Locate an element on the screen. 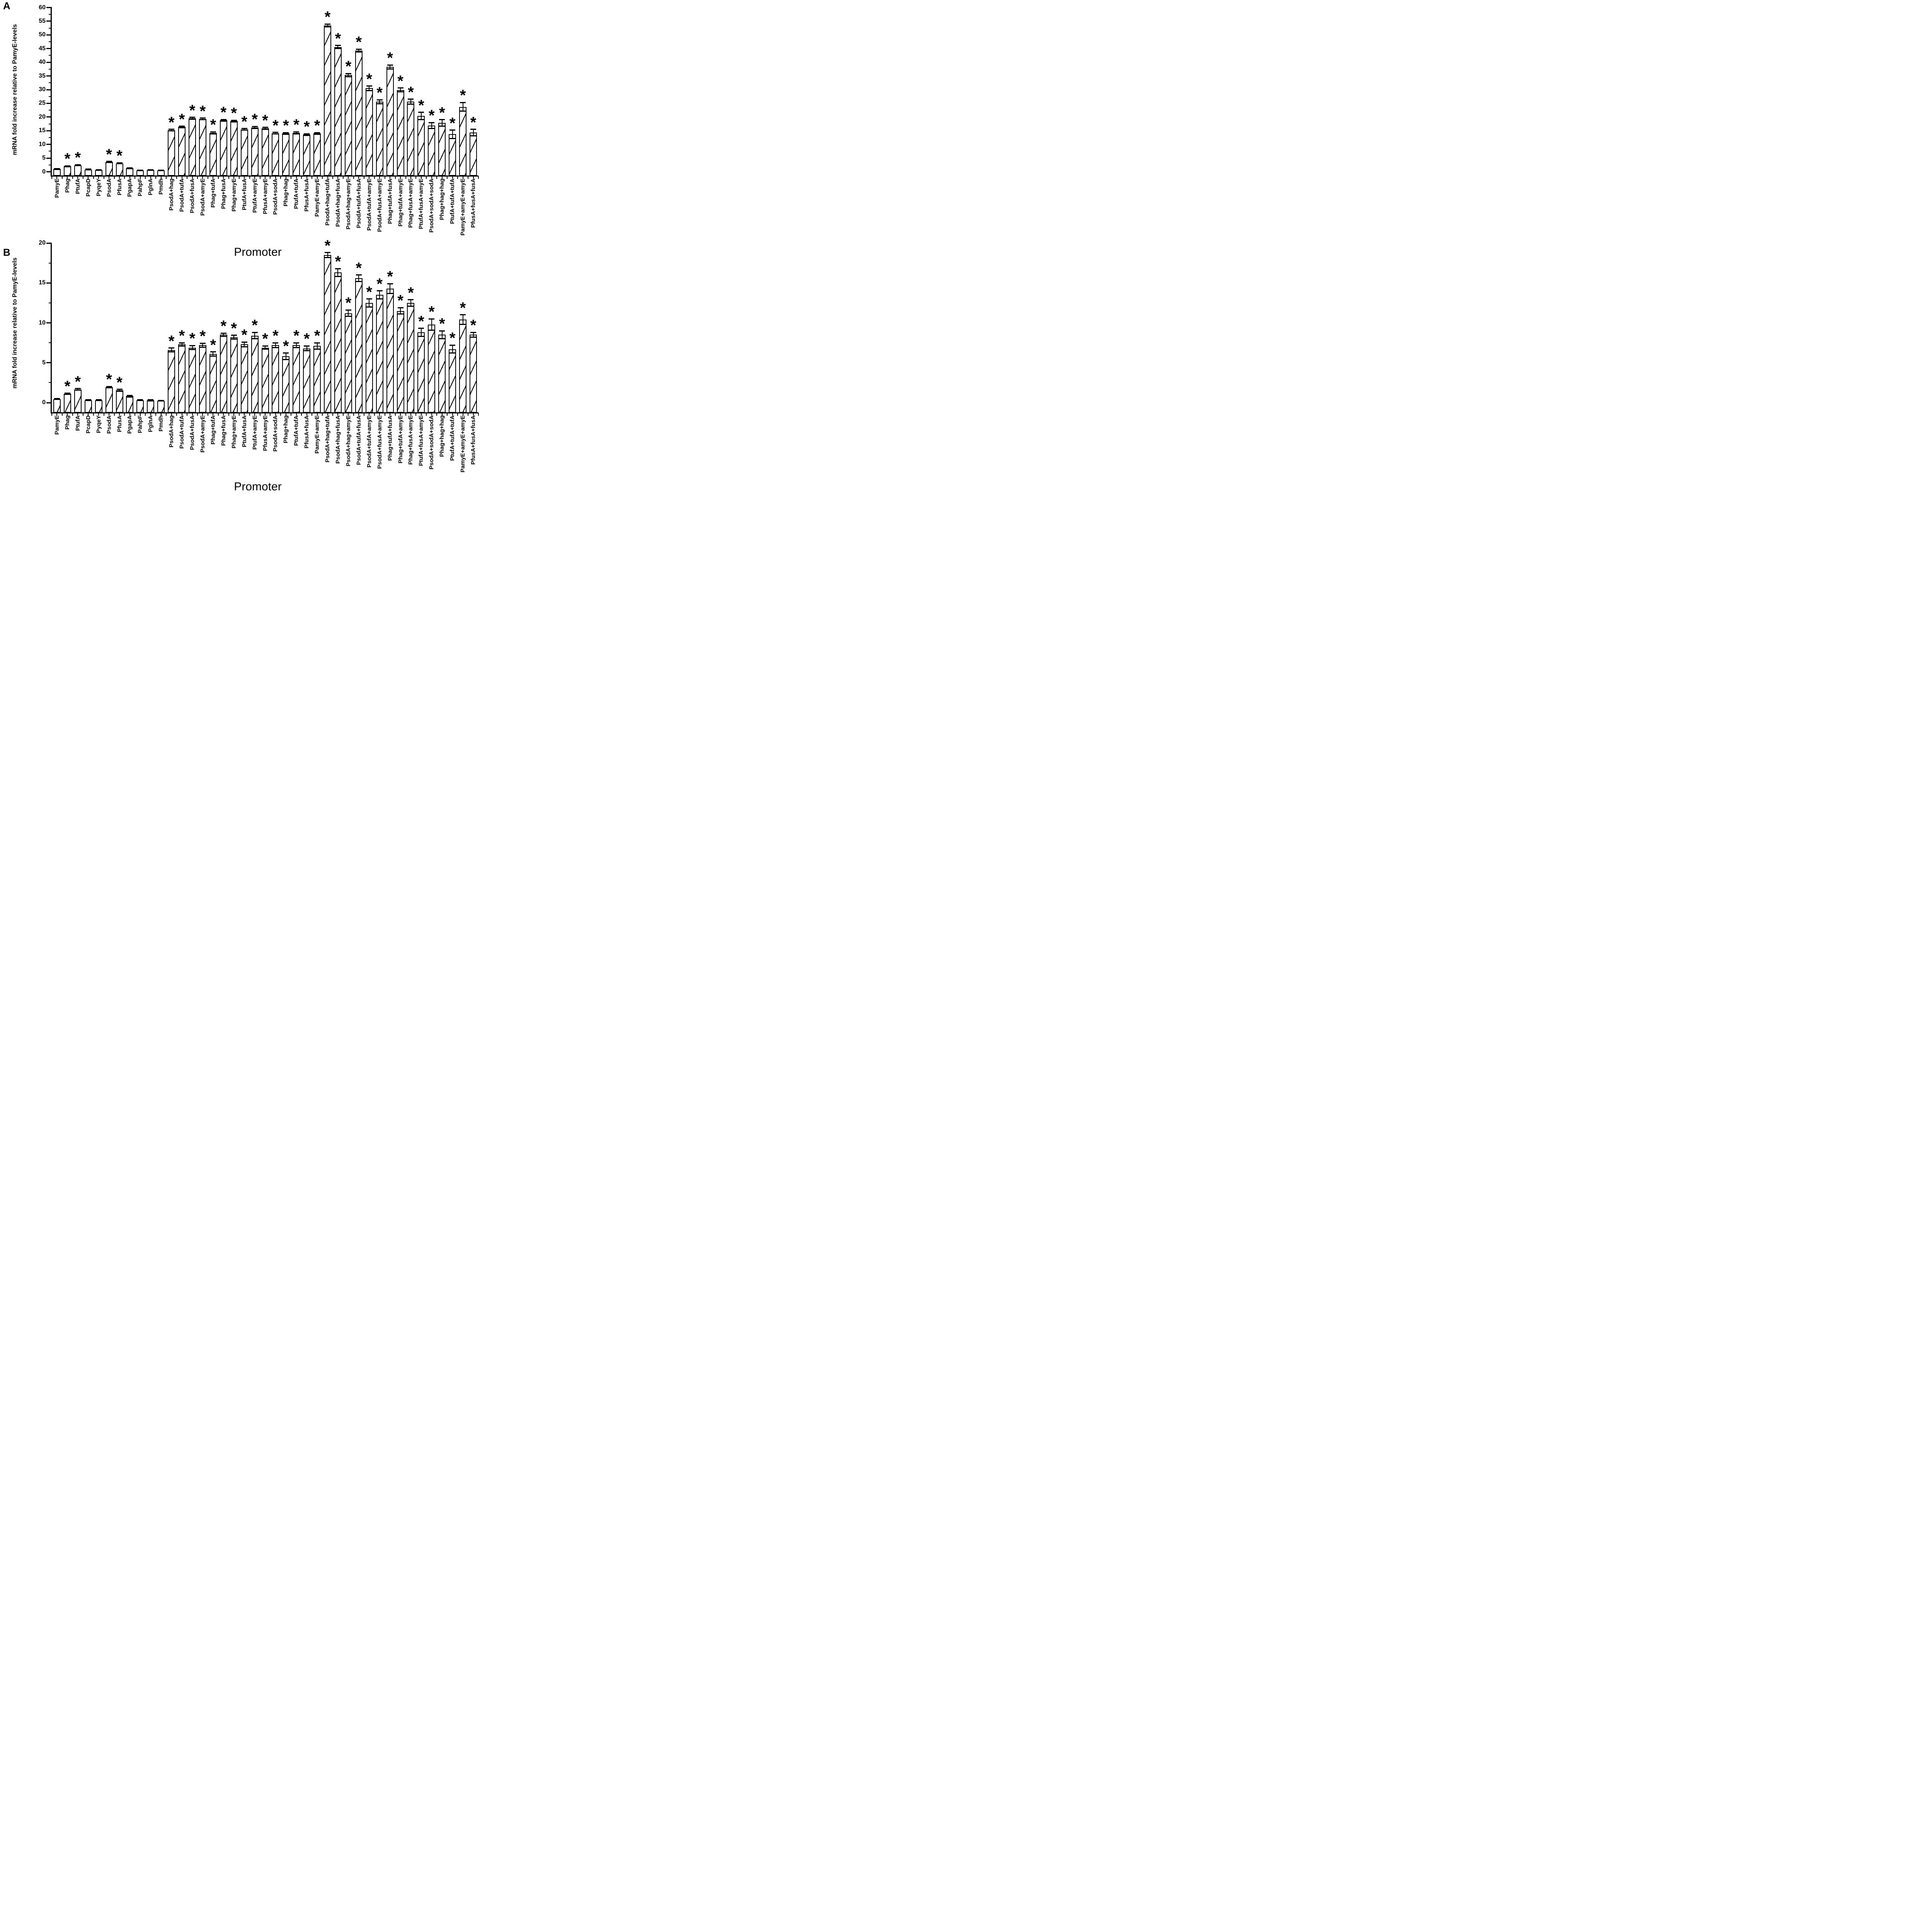  x-category-label-text: PsodA+hag+tufA is located at coordinates (327, 202).